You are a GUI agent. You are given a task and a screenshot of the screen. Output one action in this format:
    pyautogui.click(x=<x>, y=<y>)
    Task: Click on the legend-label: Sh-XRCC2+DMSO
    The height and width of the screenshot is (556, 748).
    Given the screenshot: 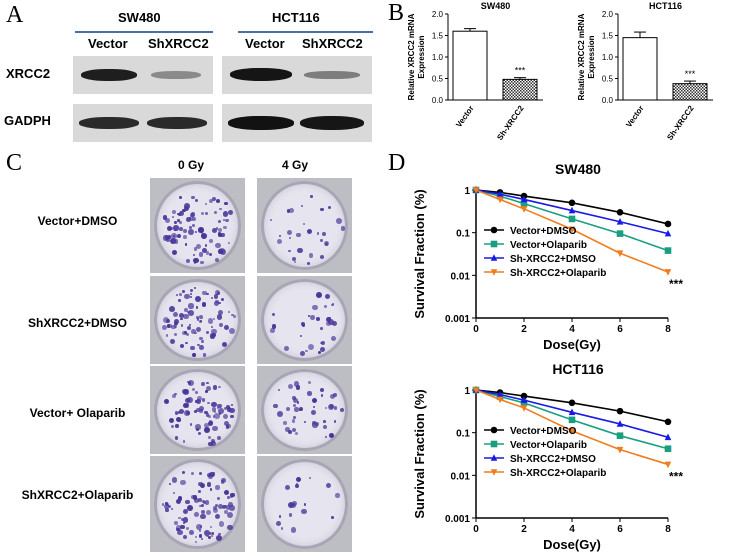 What is the action you would take?
    pyautogui.click(x=553, y=459)
    